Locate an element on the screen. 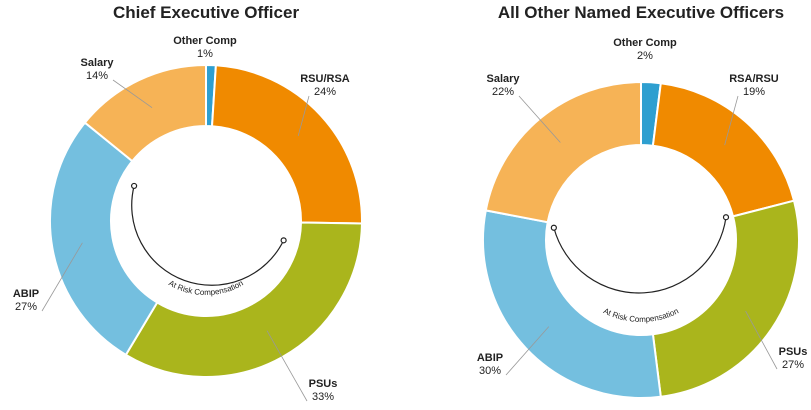  value-label: 19% is located at coordinates (754, 92).